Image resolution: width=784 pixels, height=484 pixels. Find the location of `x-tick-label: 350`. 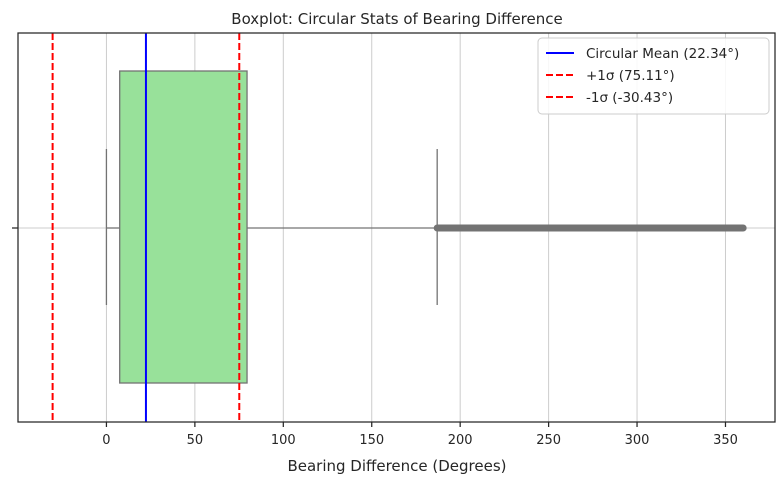

x-tick-label: 350 is located at coordinates (725, 440).